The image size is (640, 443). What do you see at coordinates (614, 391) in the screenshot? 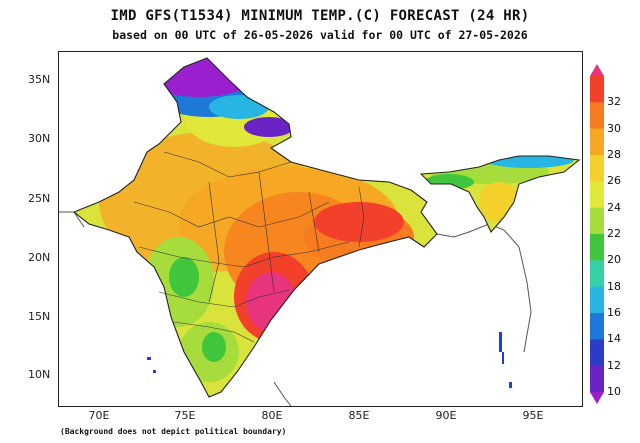
I see `colorbar-tick-label: 10` at bounding box center [614, 391].